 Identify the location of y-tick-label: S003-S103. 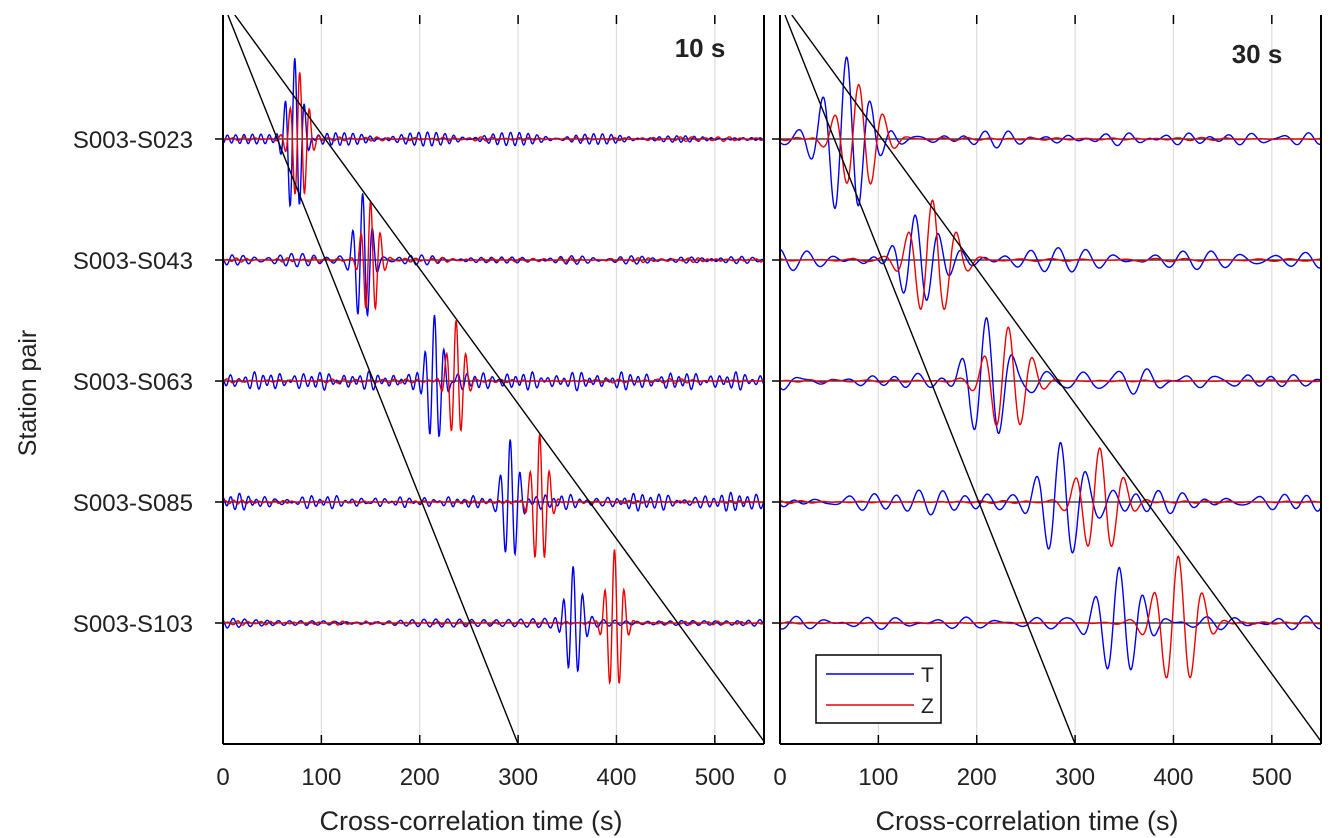
(133, 624).